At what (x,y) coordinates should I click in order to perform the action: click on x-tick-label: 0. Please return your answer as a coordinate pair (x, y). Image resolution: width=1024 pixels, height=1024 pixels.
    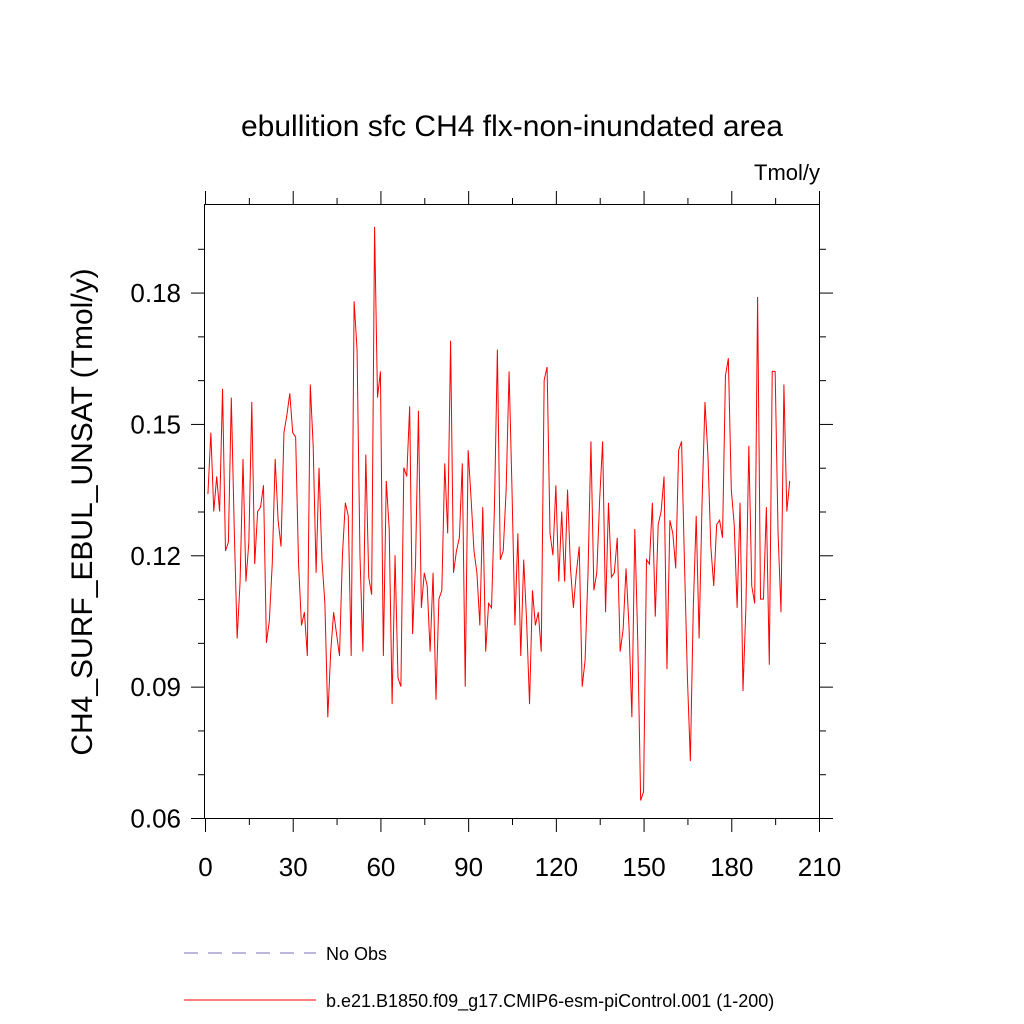
    Looking at the image, I should click on (205, 867).